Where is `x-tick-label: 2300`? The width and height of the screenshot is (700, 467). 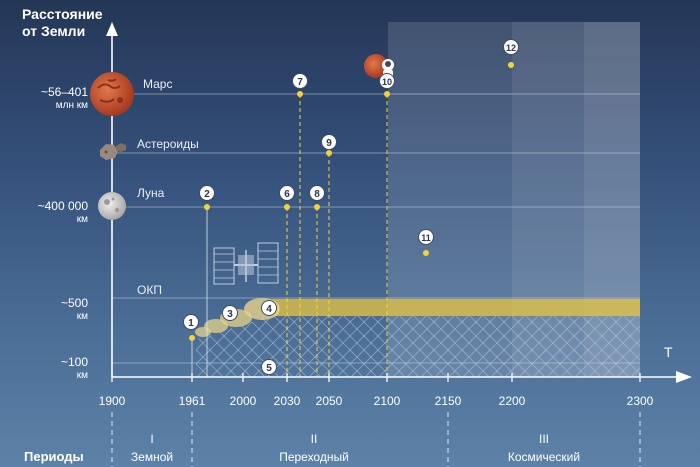 x-tick-label: 2300 is located at coordinates (640, 401).